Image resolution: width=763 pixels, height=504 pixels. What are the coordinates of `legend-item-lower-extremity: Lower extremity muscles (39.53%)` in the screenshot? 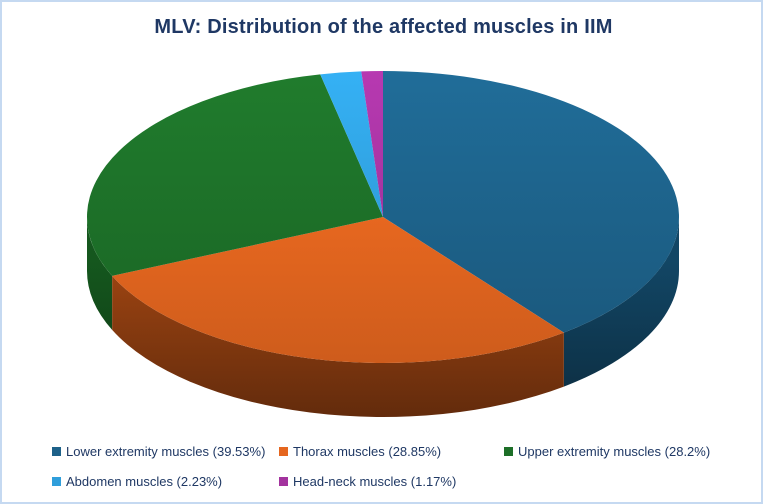 It's located at (158, 451).